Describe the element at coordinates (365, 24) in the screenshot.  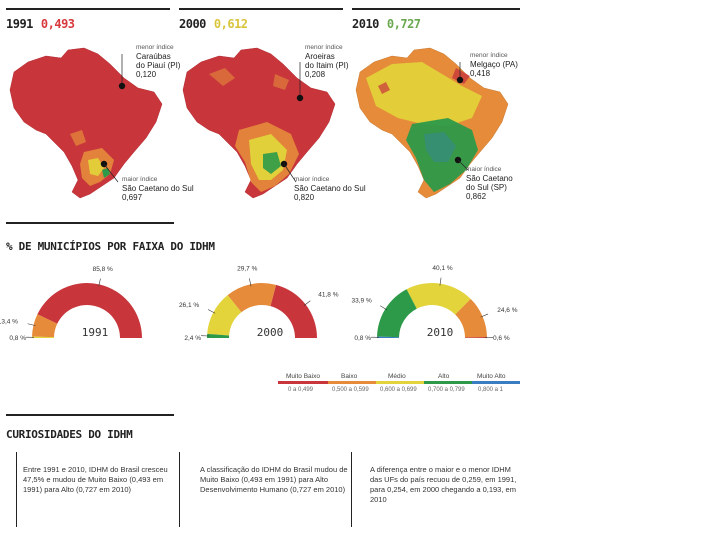
I see `map-year: 2010` at that location.